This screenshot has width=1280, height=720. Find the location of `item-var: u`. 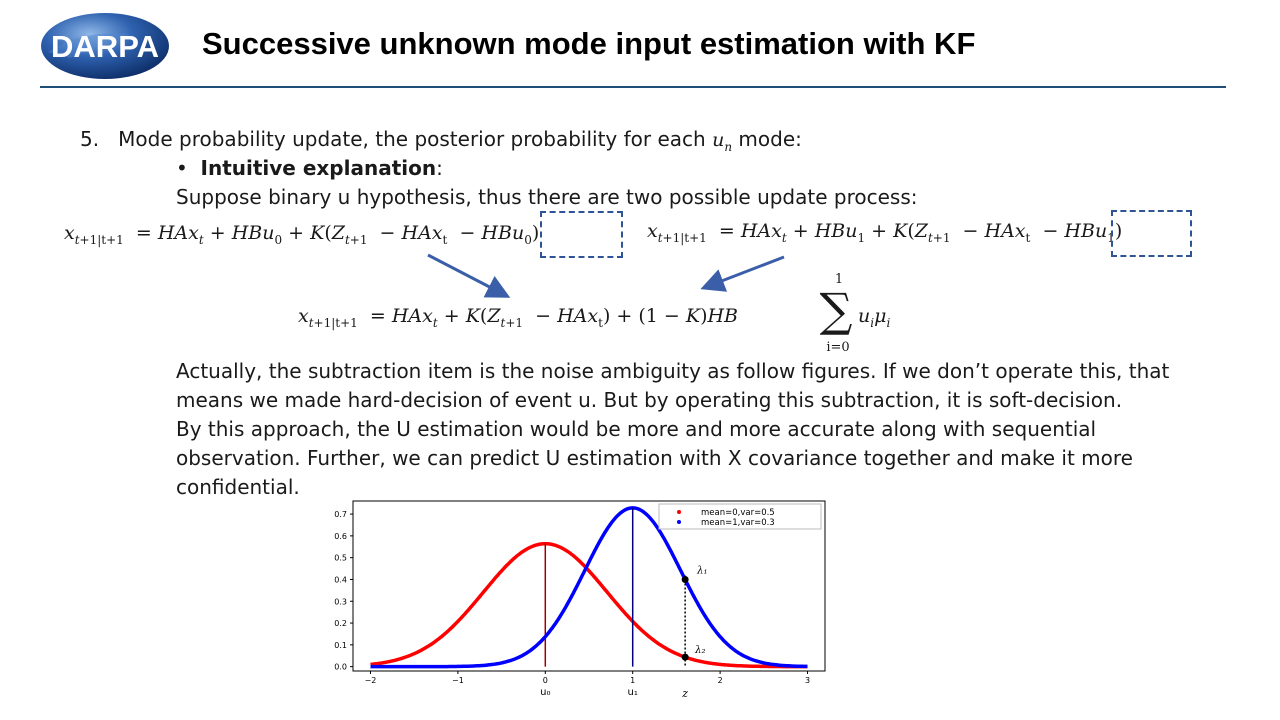

item-var: u is located at coordinates (718, 140).